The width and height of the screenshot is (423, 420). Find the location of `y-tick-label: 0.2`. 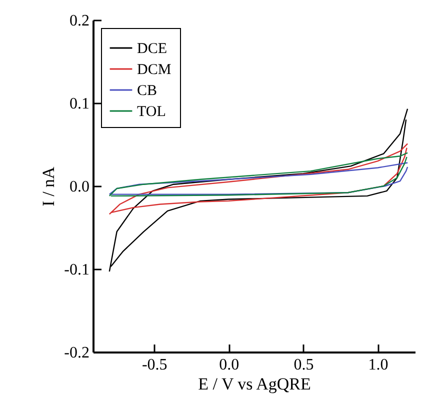

y-tick-label: 0.2 is located at coordinates (80, 21).